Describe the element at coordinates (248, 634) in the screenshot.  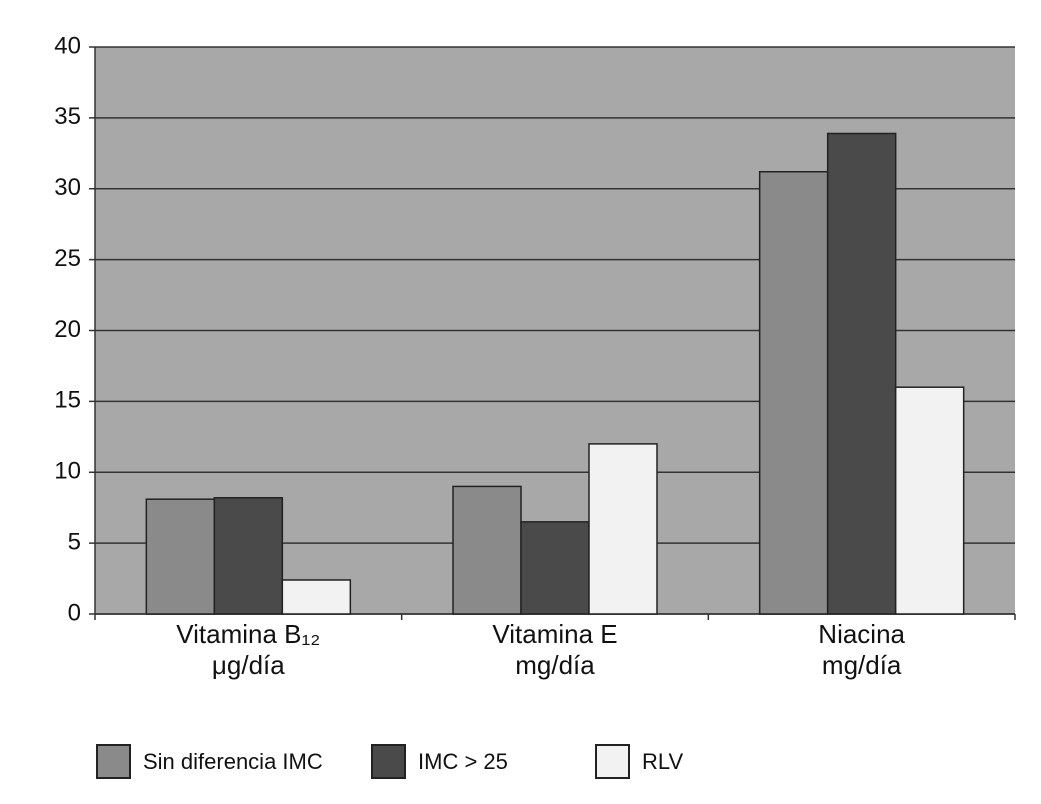
I see `x-tick-label: Vitamina B₁₂` at that location.